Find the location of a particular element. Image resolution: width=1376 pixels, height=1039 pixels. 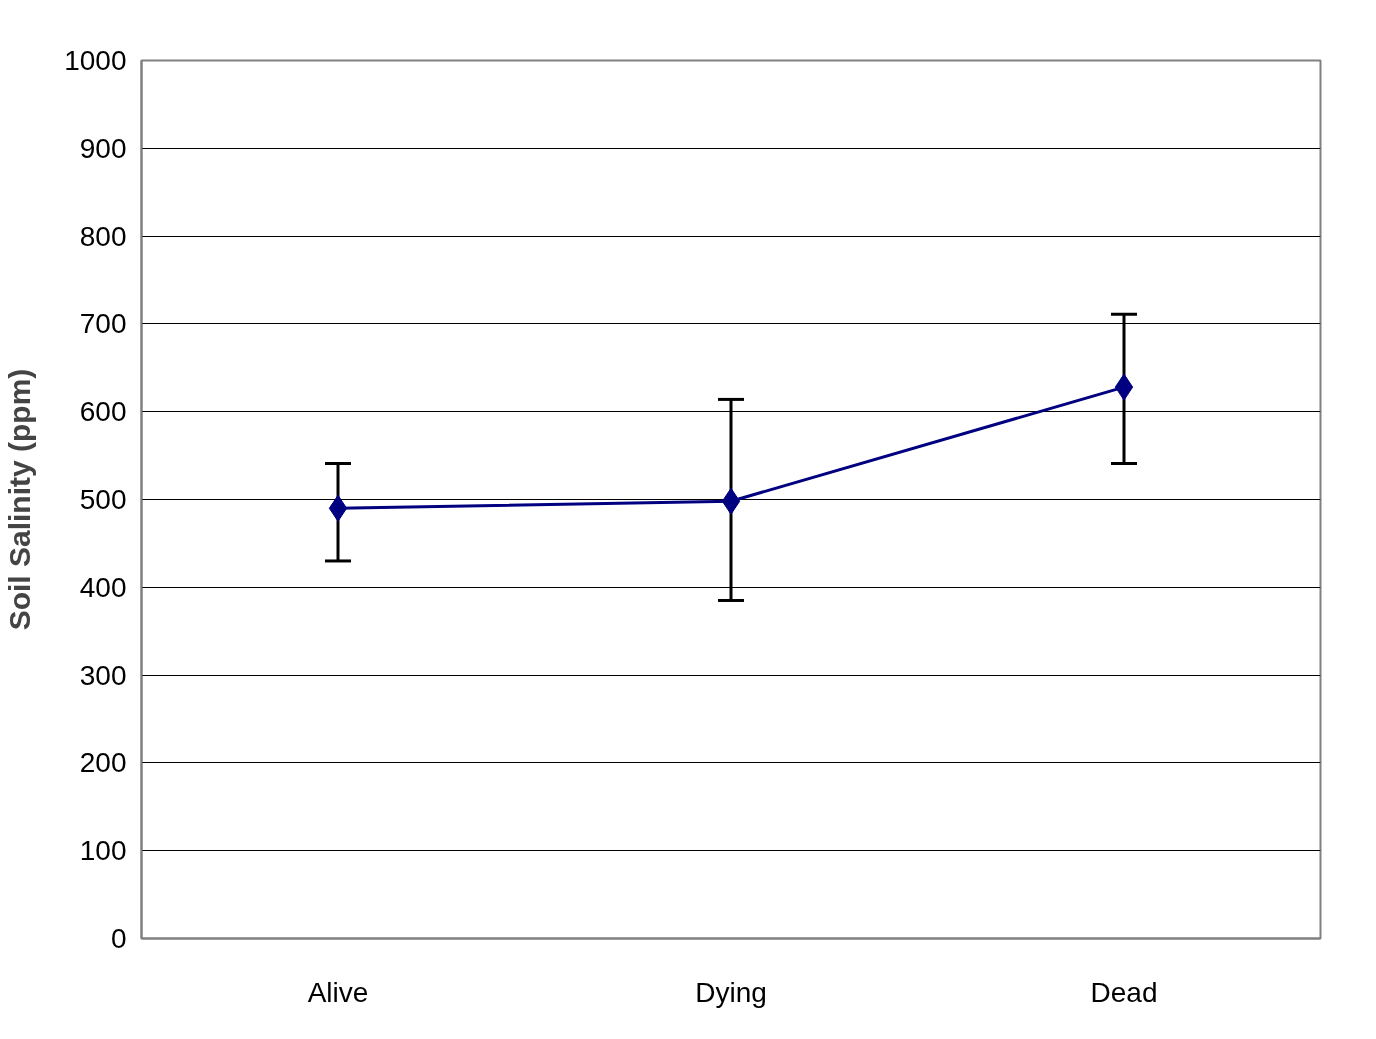

y-tick-label: 300 is located at coordinates (103, 675).